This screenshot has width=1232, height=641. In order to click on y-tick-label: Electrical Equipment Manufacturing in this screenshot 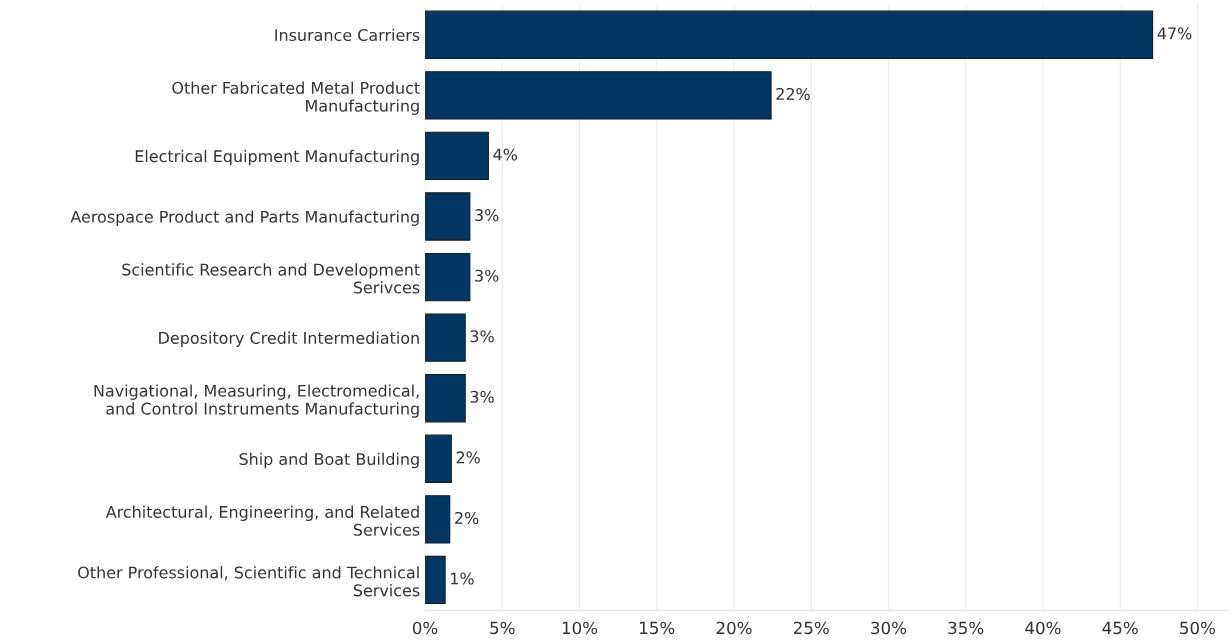, I will do `click(277, 157)`.